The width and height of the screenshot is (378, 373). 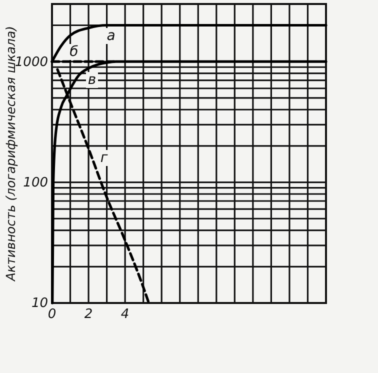 I want to click on y-tick-label: 10, so click(x=39, y=304).